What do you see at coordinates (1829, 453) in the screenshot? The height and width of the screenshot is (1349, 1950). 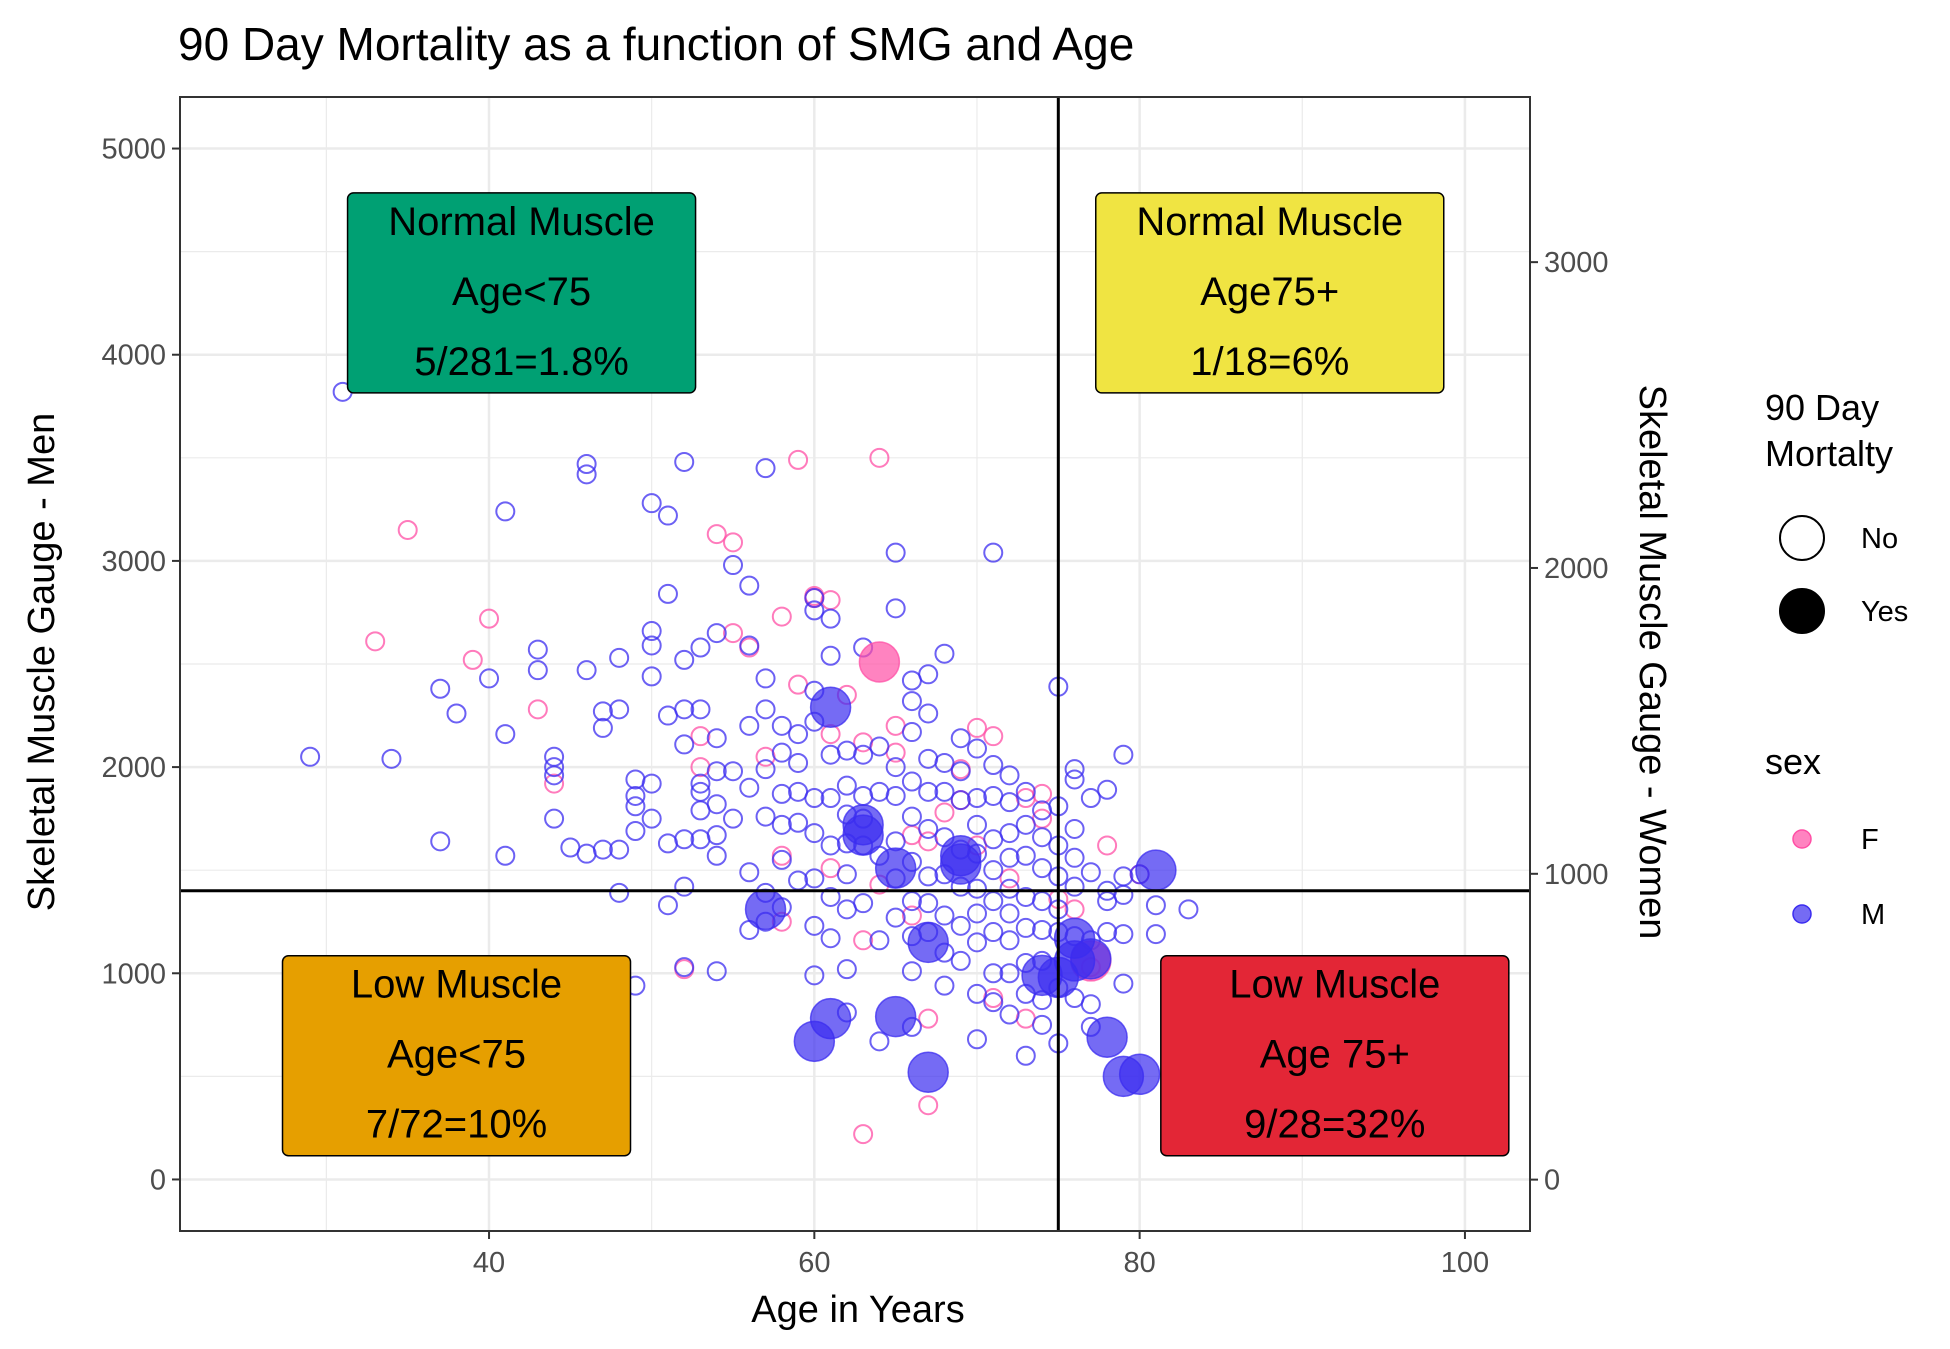 I see `legend-size-title: Mortalty` at bounding box center [1829, 453].